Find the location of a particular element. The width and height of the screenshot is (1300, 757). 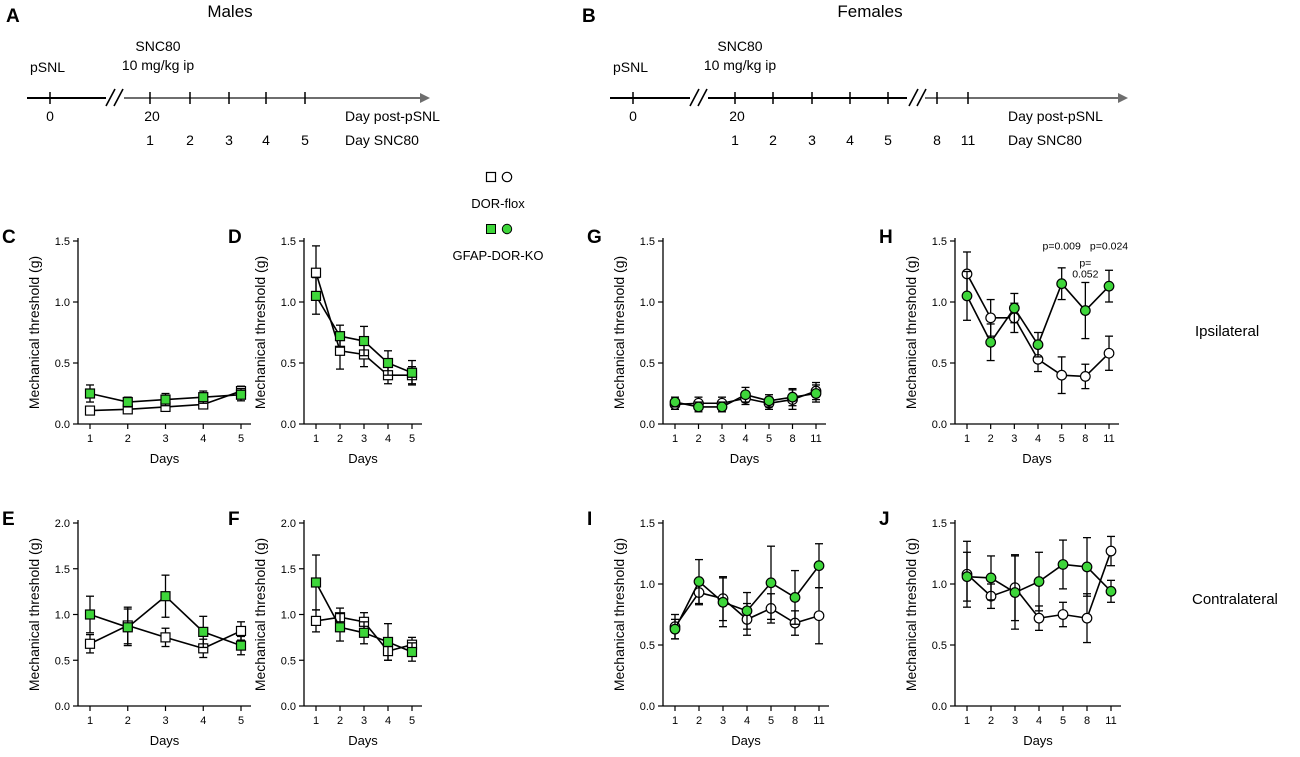

panel-label-i: I is located at coordinates (589, 519).